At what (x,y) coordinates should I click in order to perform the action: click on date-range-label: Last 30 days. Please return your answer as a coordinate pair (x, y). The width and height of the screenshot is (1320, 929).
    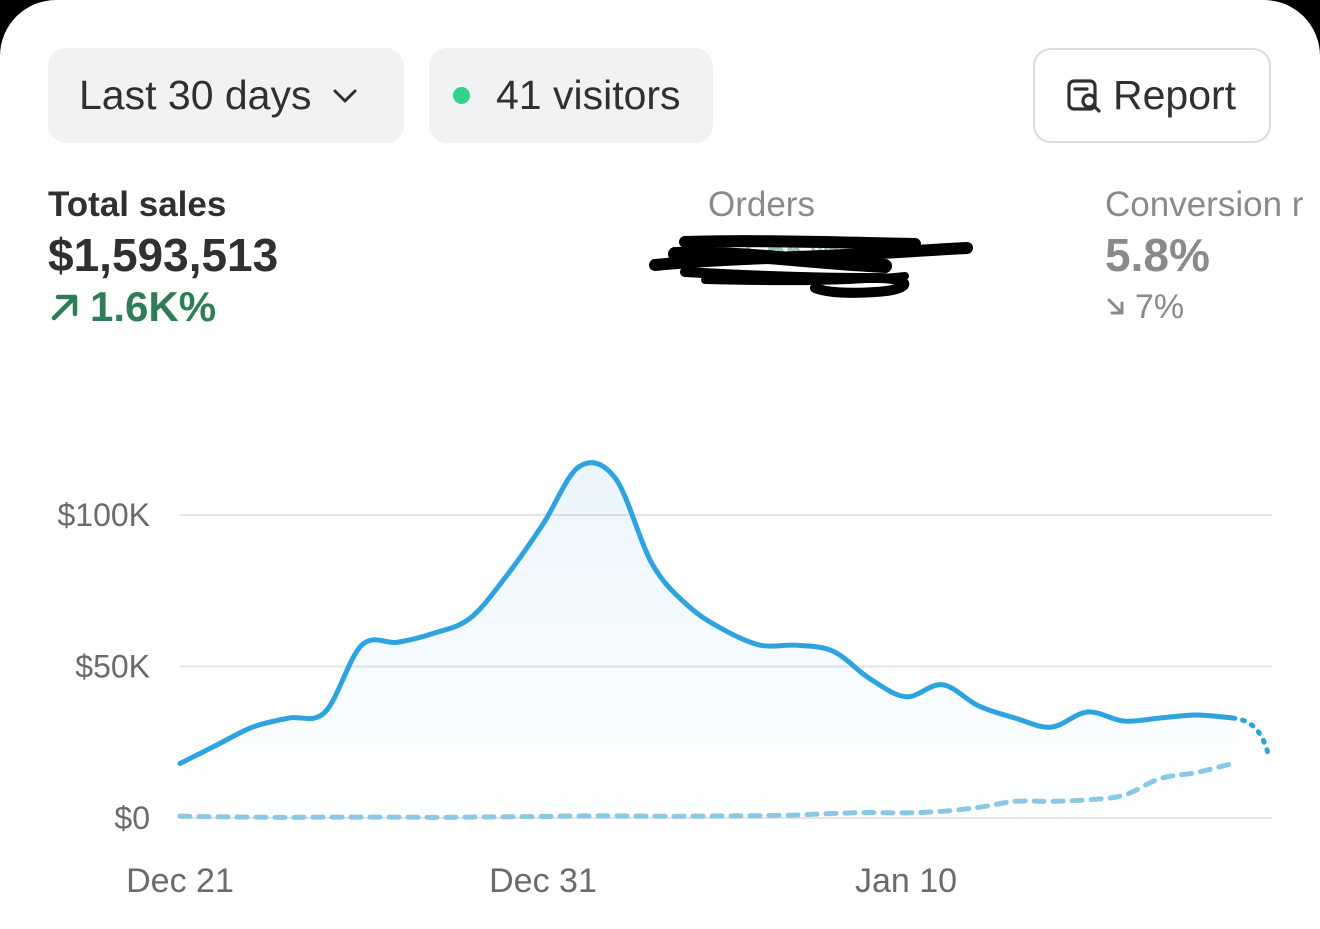
    Looking at the image, I should click on (195, 95).